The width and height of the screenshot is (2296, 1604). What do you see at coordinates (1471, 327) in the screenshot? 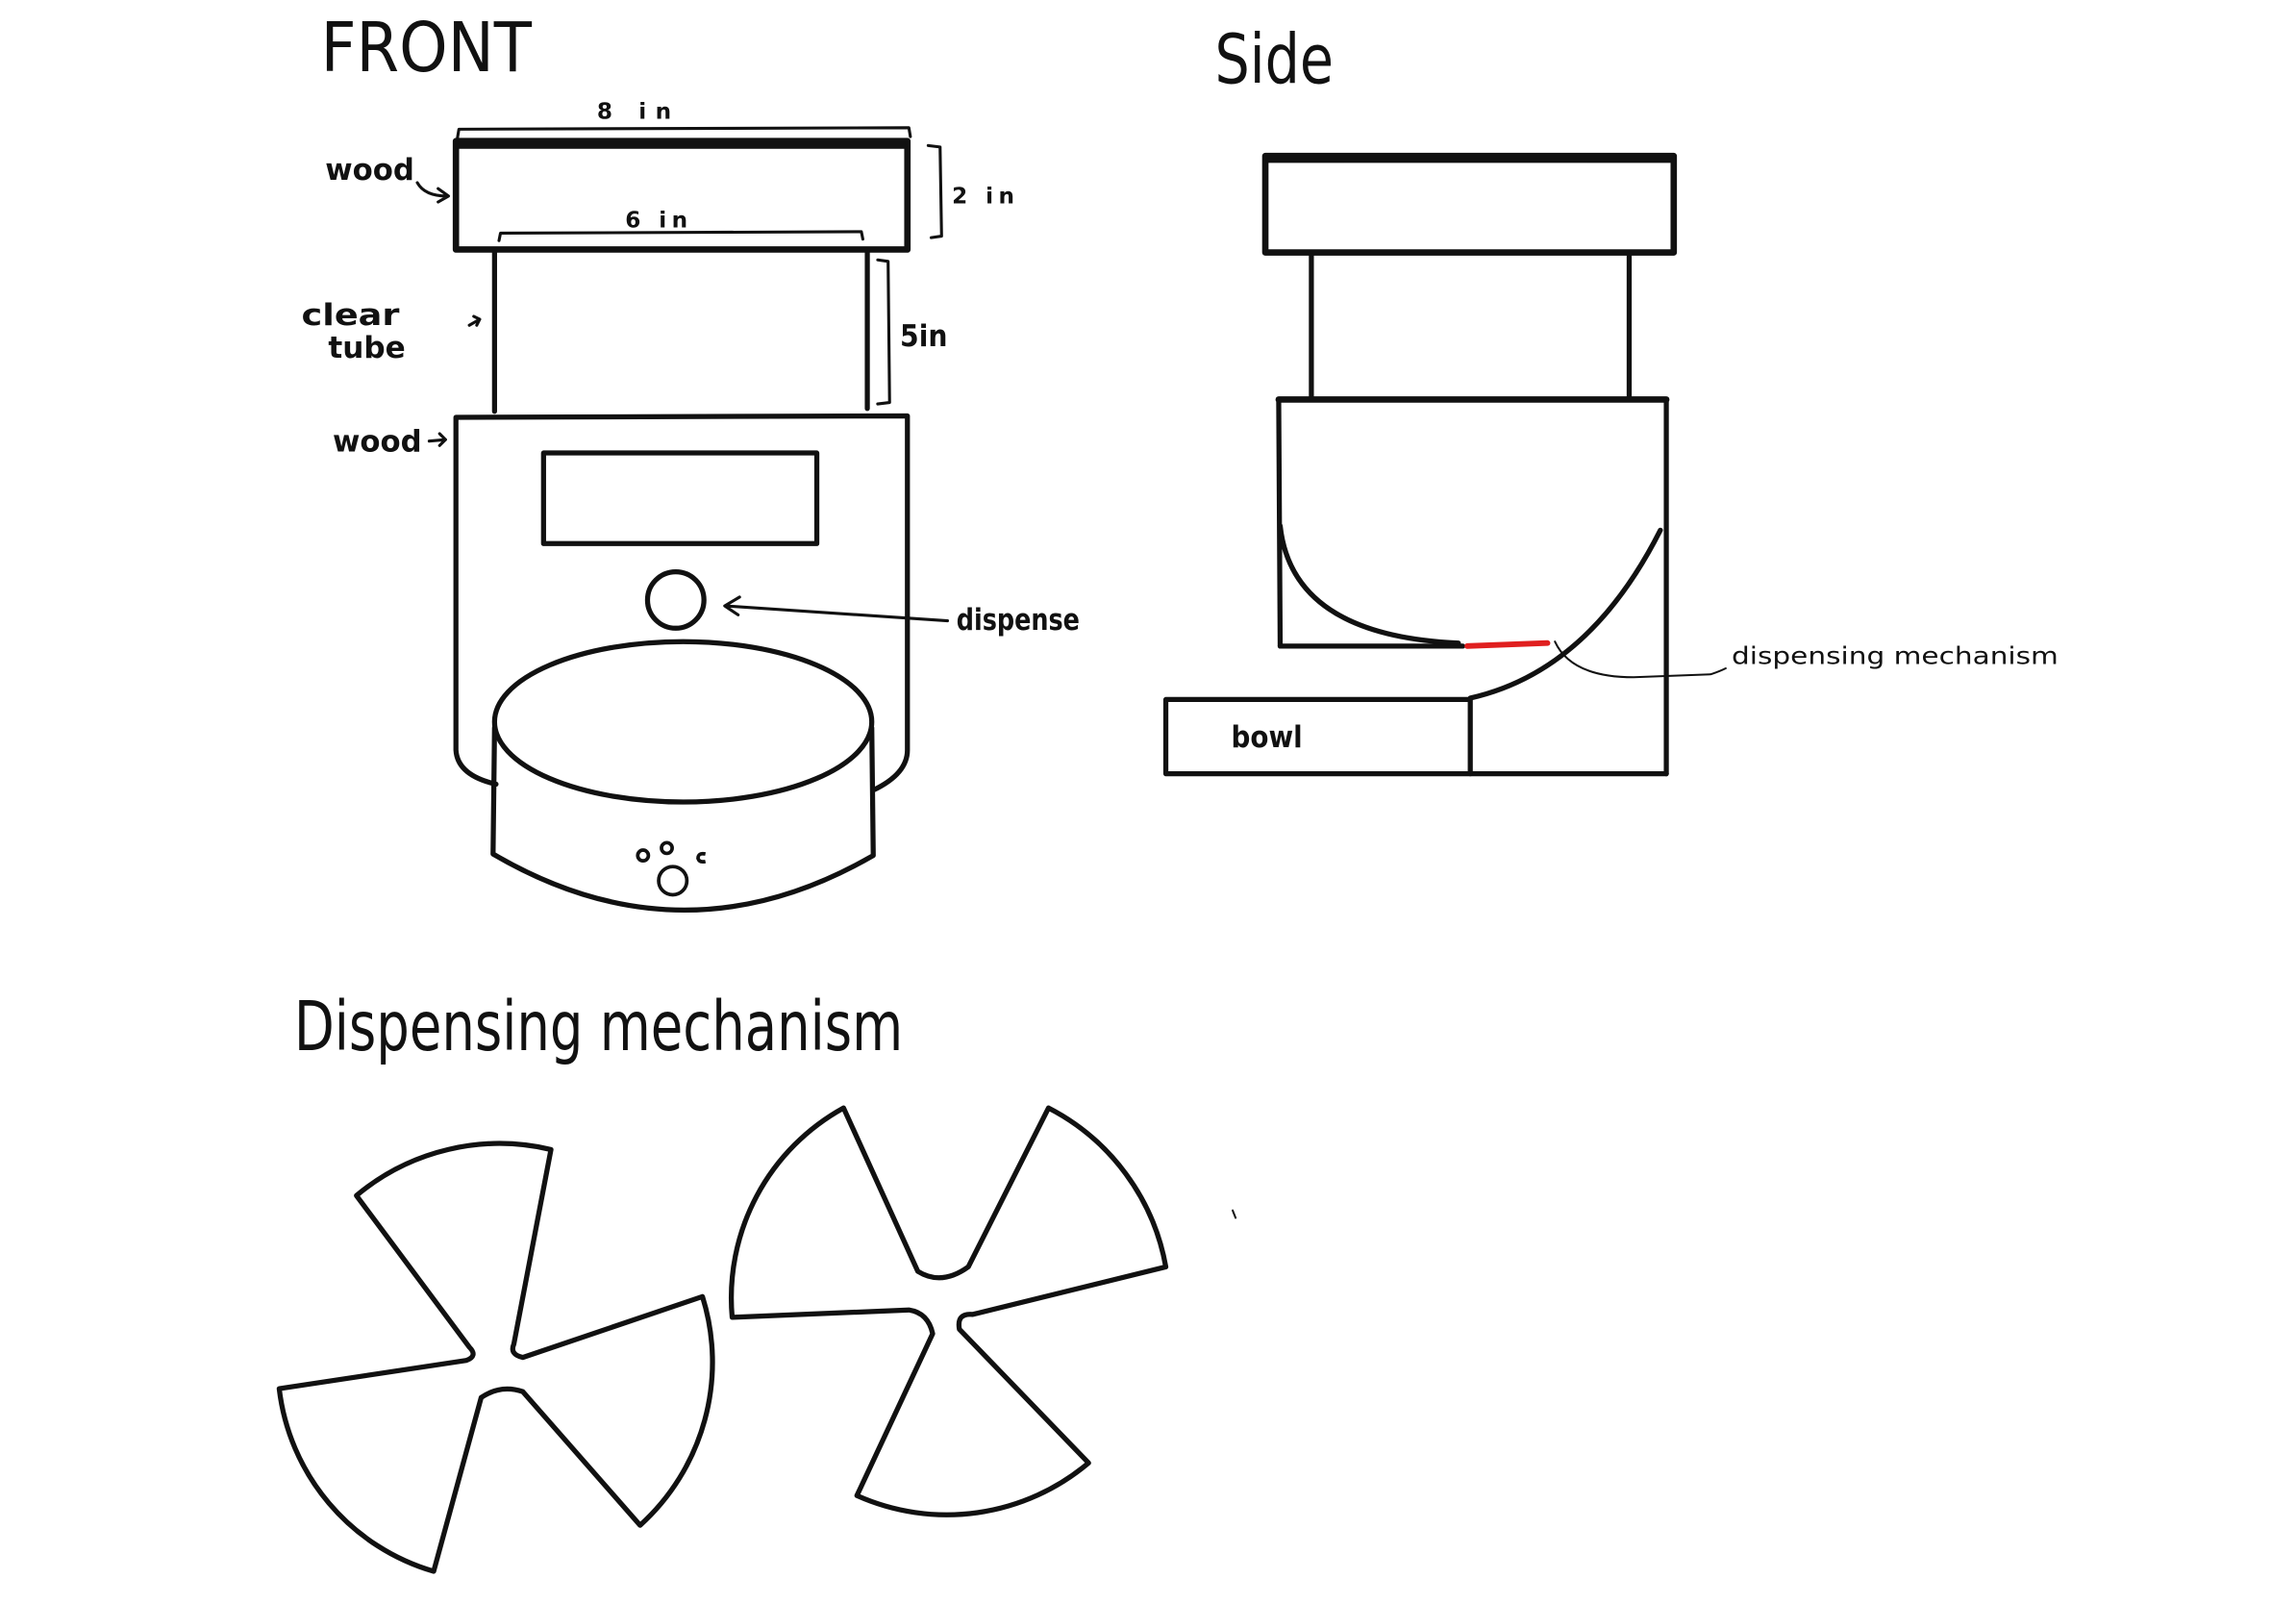
I see `side-tube` at bounding box center [1471, 327].